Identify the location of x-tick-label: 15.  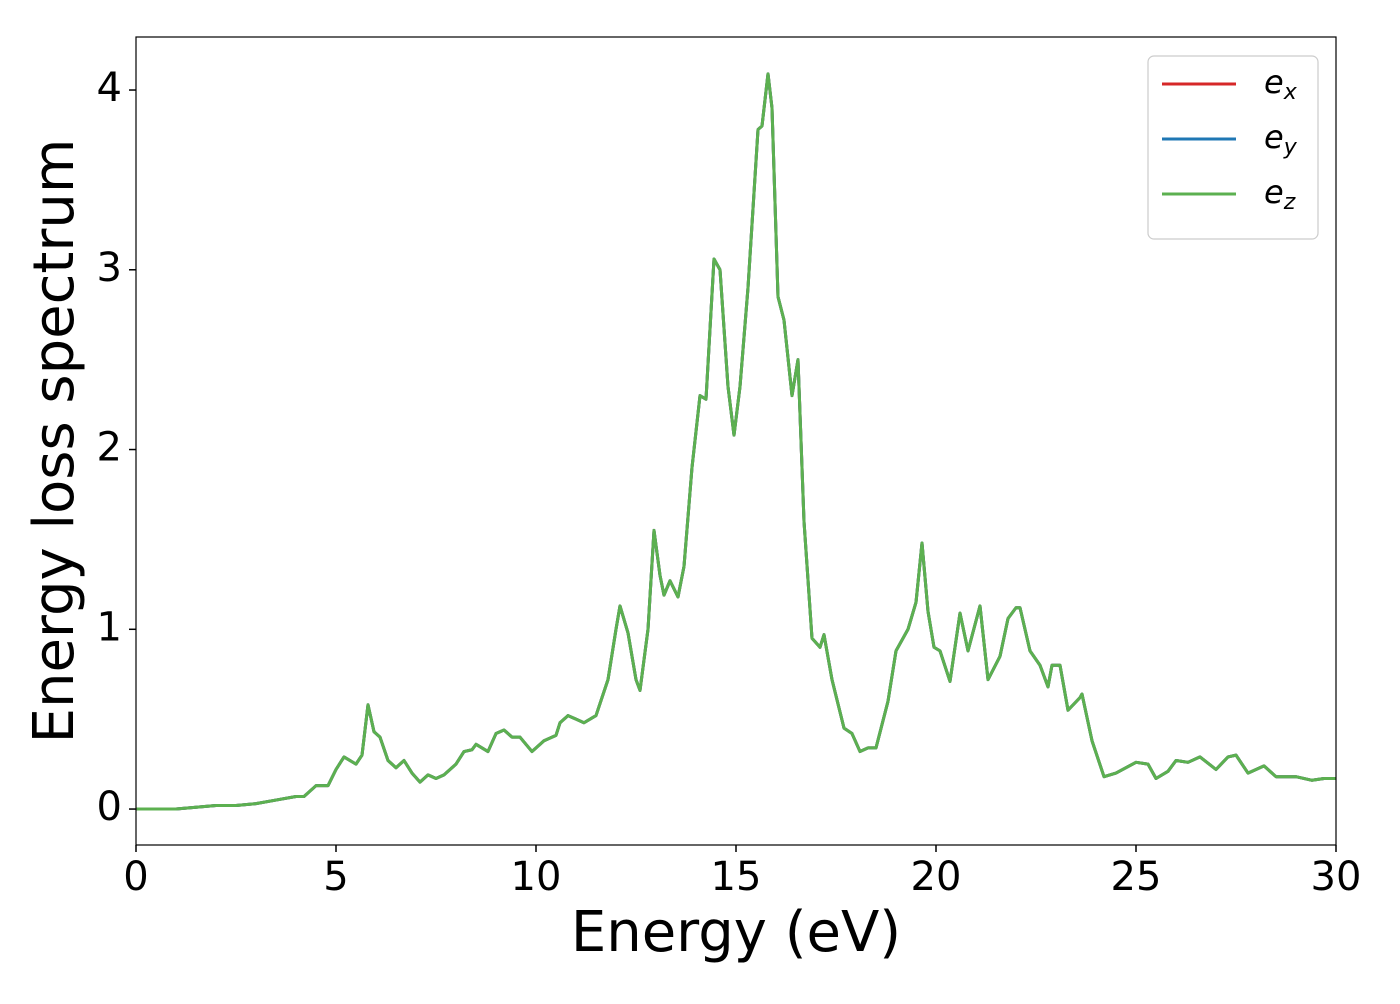
(736, 877).